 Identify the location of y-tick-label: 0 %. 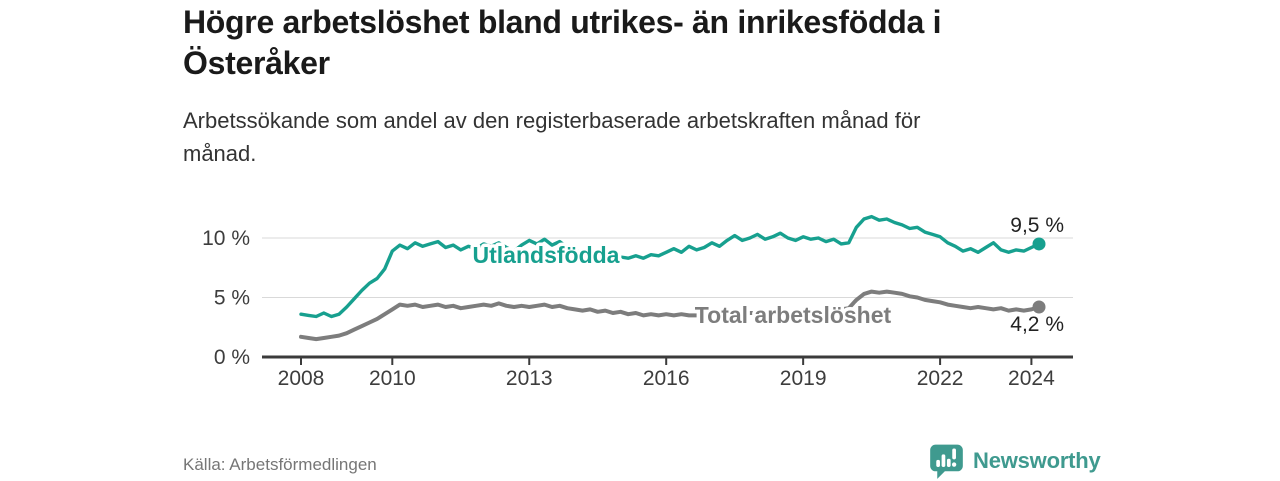
(232, 357).